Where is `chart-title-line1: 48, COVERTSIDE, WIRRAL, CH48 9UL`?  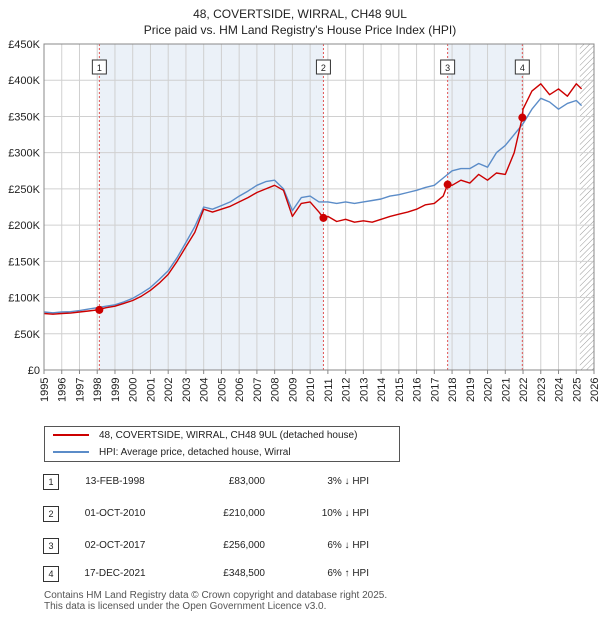
chart-title-line1: 48, COVERTSIDE, WIRRAL, CH48 9UL is located at coordinates (300, 14).